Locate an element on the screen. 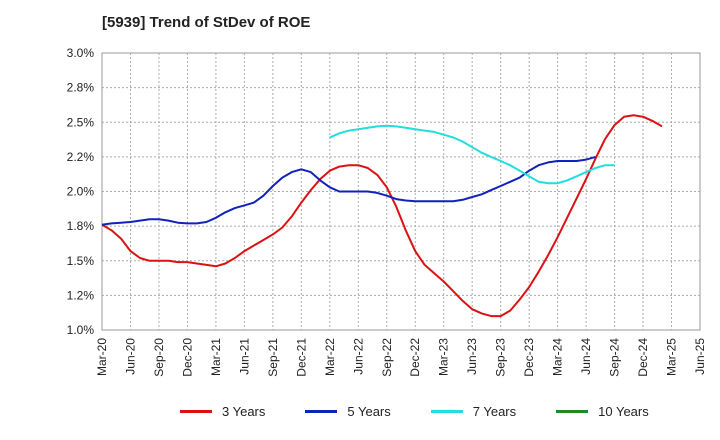 This screenshot has width=720, height=440. x-tick-label: Sep-22 is located at coordinates (387, 357).